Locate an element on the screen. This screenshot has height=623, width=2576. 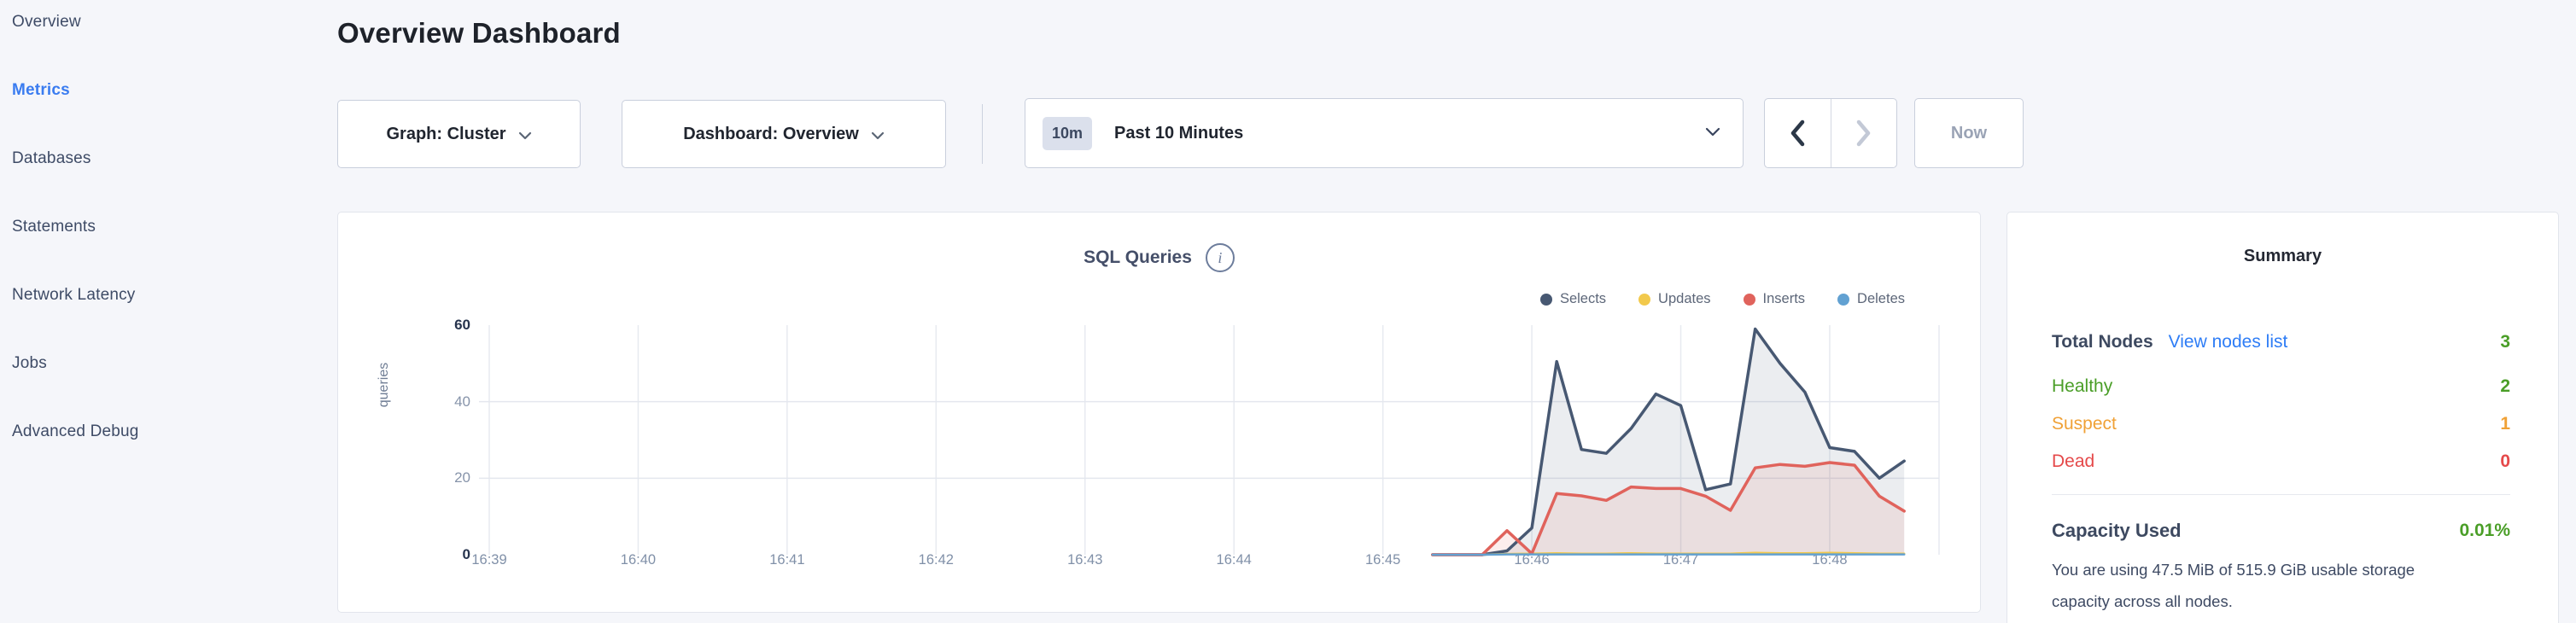
legend-item-deletes: Deletes is located at coordinates (1871, 299).